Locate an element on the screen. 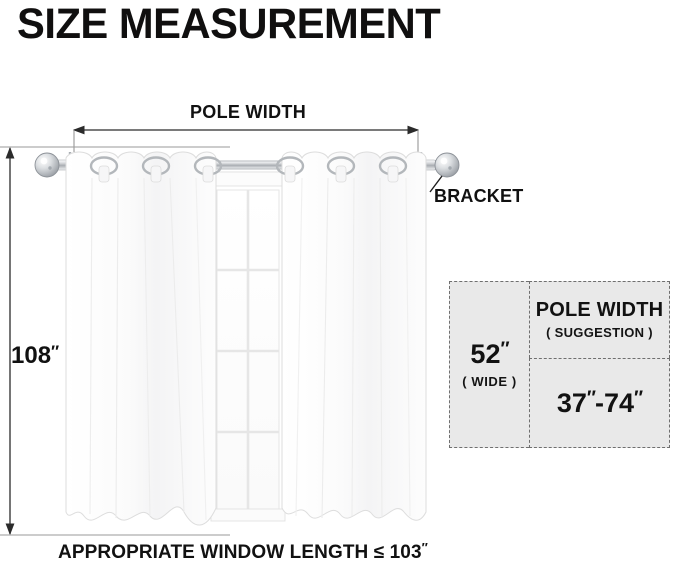 The width and height of the screenshot is (679, 565). range-high-unit: ″ is located at coordinates (638, 398).